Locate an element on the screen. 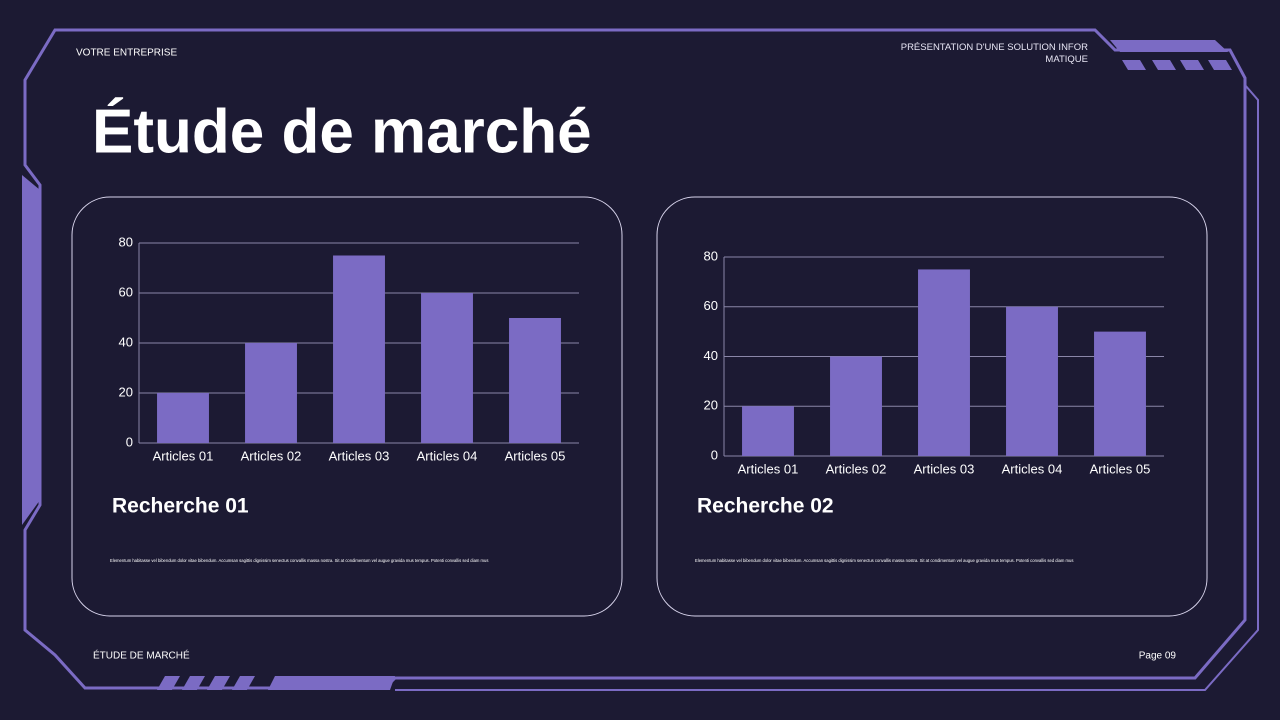  page-number: Page 09 is located at coordinates (1158, 656).